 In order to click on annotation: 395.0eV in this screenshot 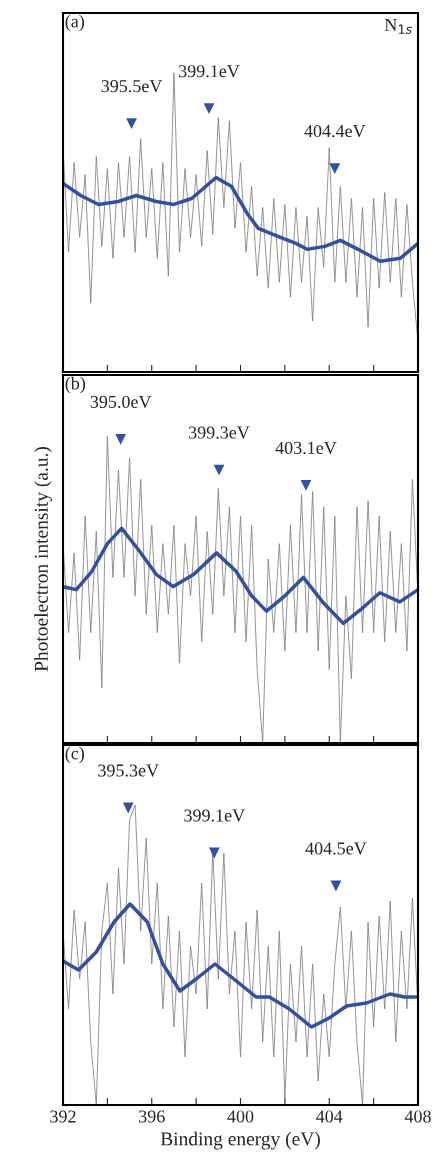, I will do `click(121, 402)`.